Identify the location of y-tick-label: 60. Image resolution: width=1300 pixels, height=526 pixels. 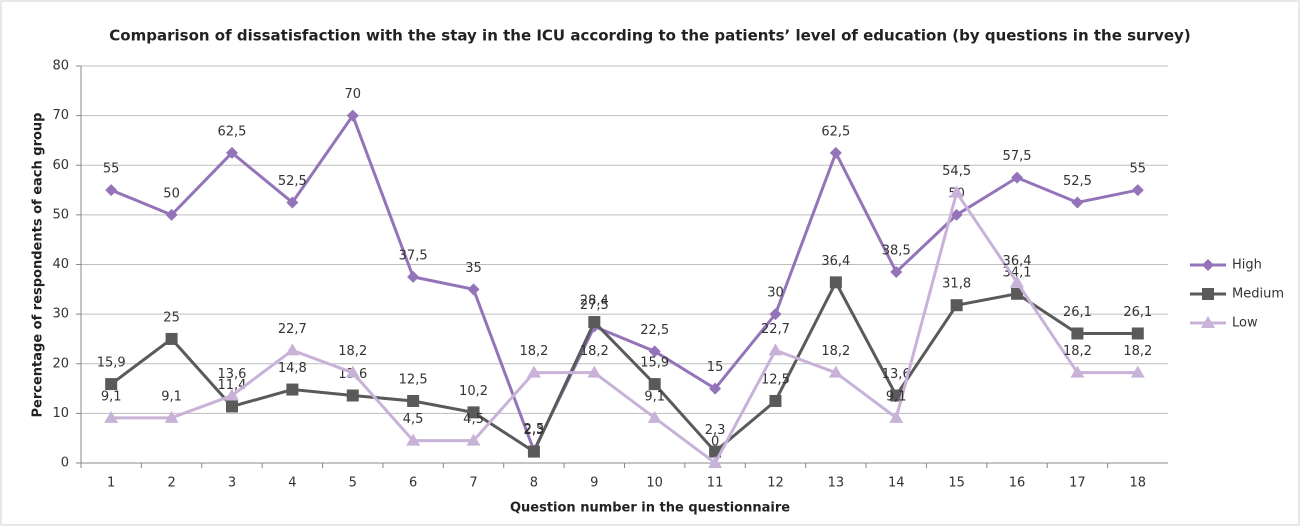
(60, 165).